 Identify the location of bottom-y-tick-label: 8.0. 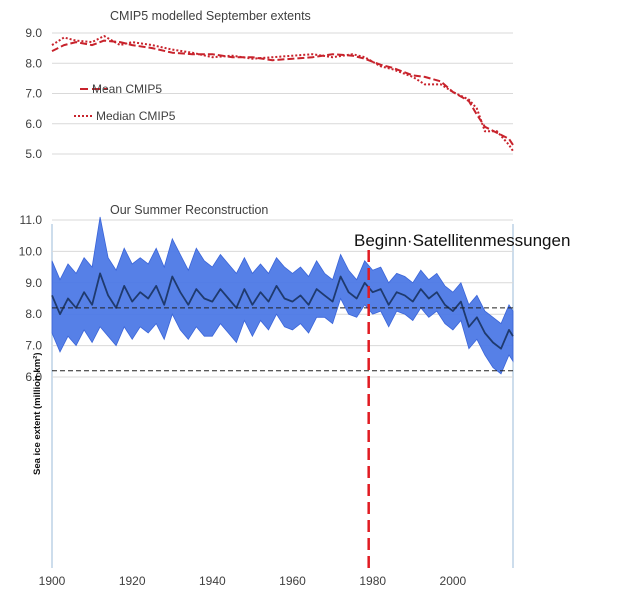
(33, 314).